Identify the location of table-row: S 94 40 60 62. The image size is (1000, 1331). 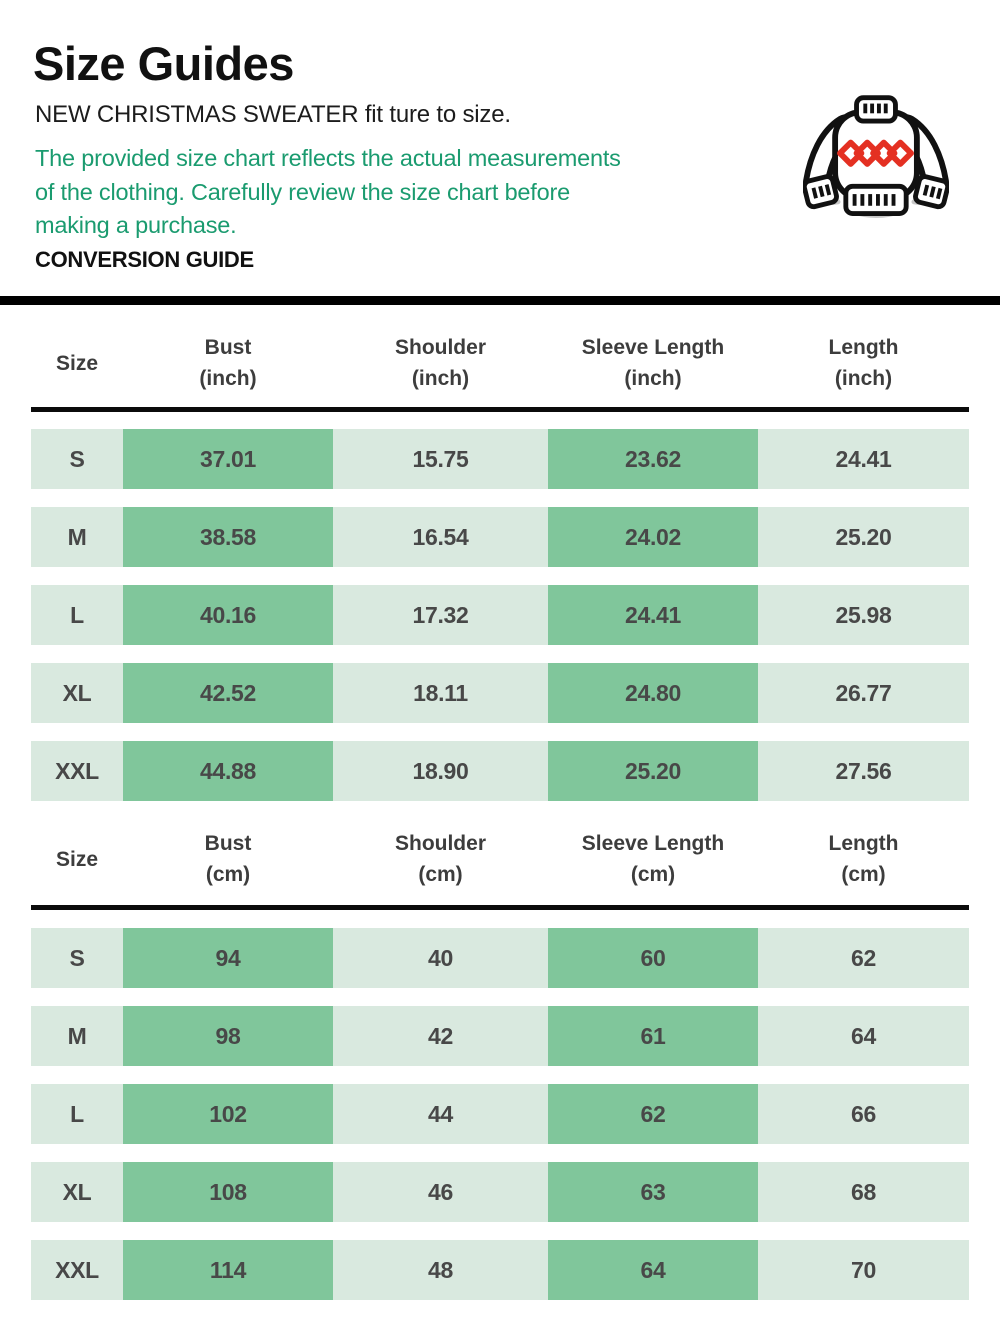
(500, 958).